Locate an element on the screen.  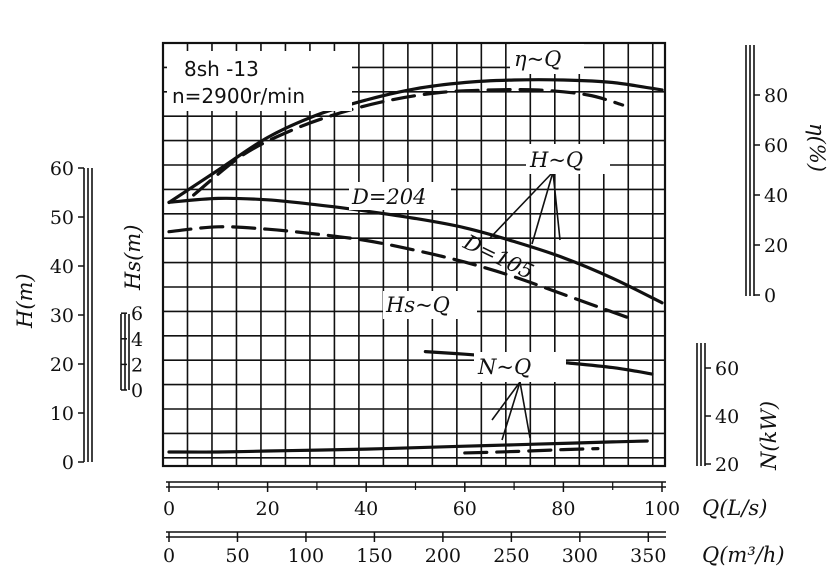
label-leaders is located at coordinates (525, 306).